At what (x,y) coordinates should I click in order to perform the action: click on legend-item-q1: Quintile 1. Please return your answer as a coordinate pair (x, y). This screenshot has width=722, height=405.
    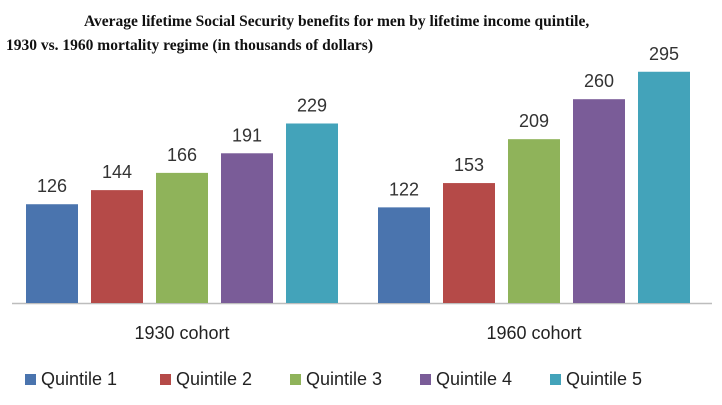
    Looking at the image, I should click on (71, 379).